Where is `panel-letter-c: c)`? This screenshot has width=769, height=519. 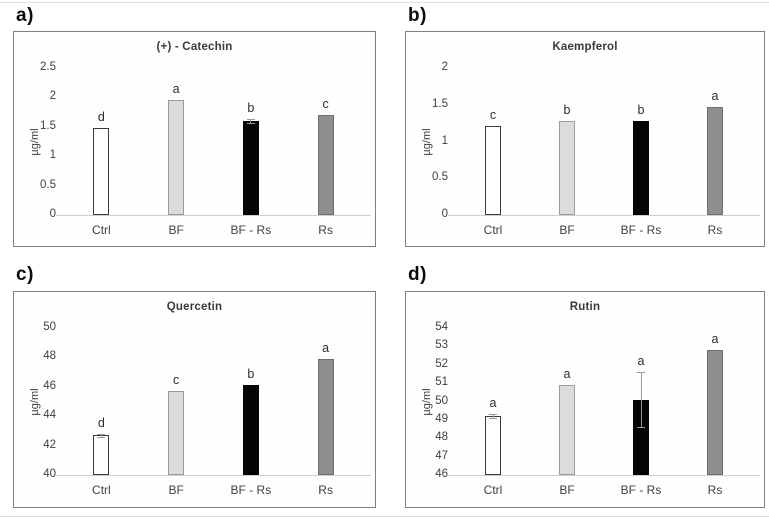
panel-letter-c: c) is located at coordinates (25, 274).